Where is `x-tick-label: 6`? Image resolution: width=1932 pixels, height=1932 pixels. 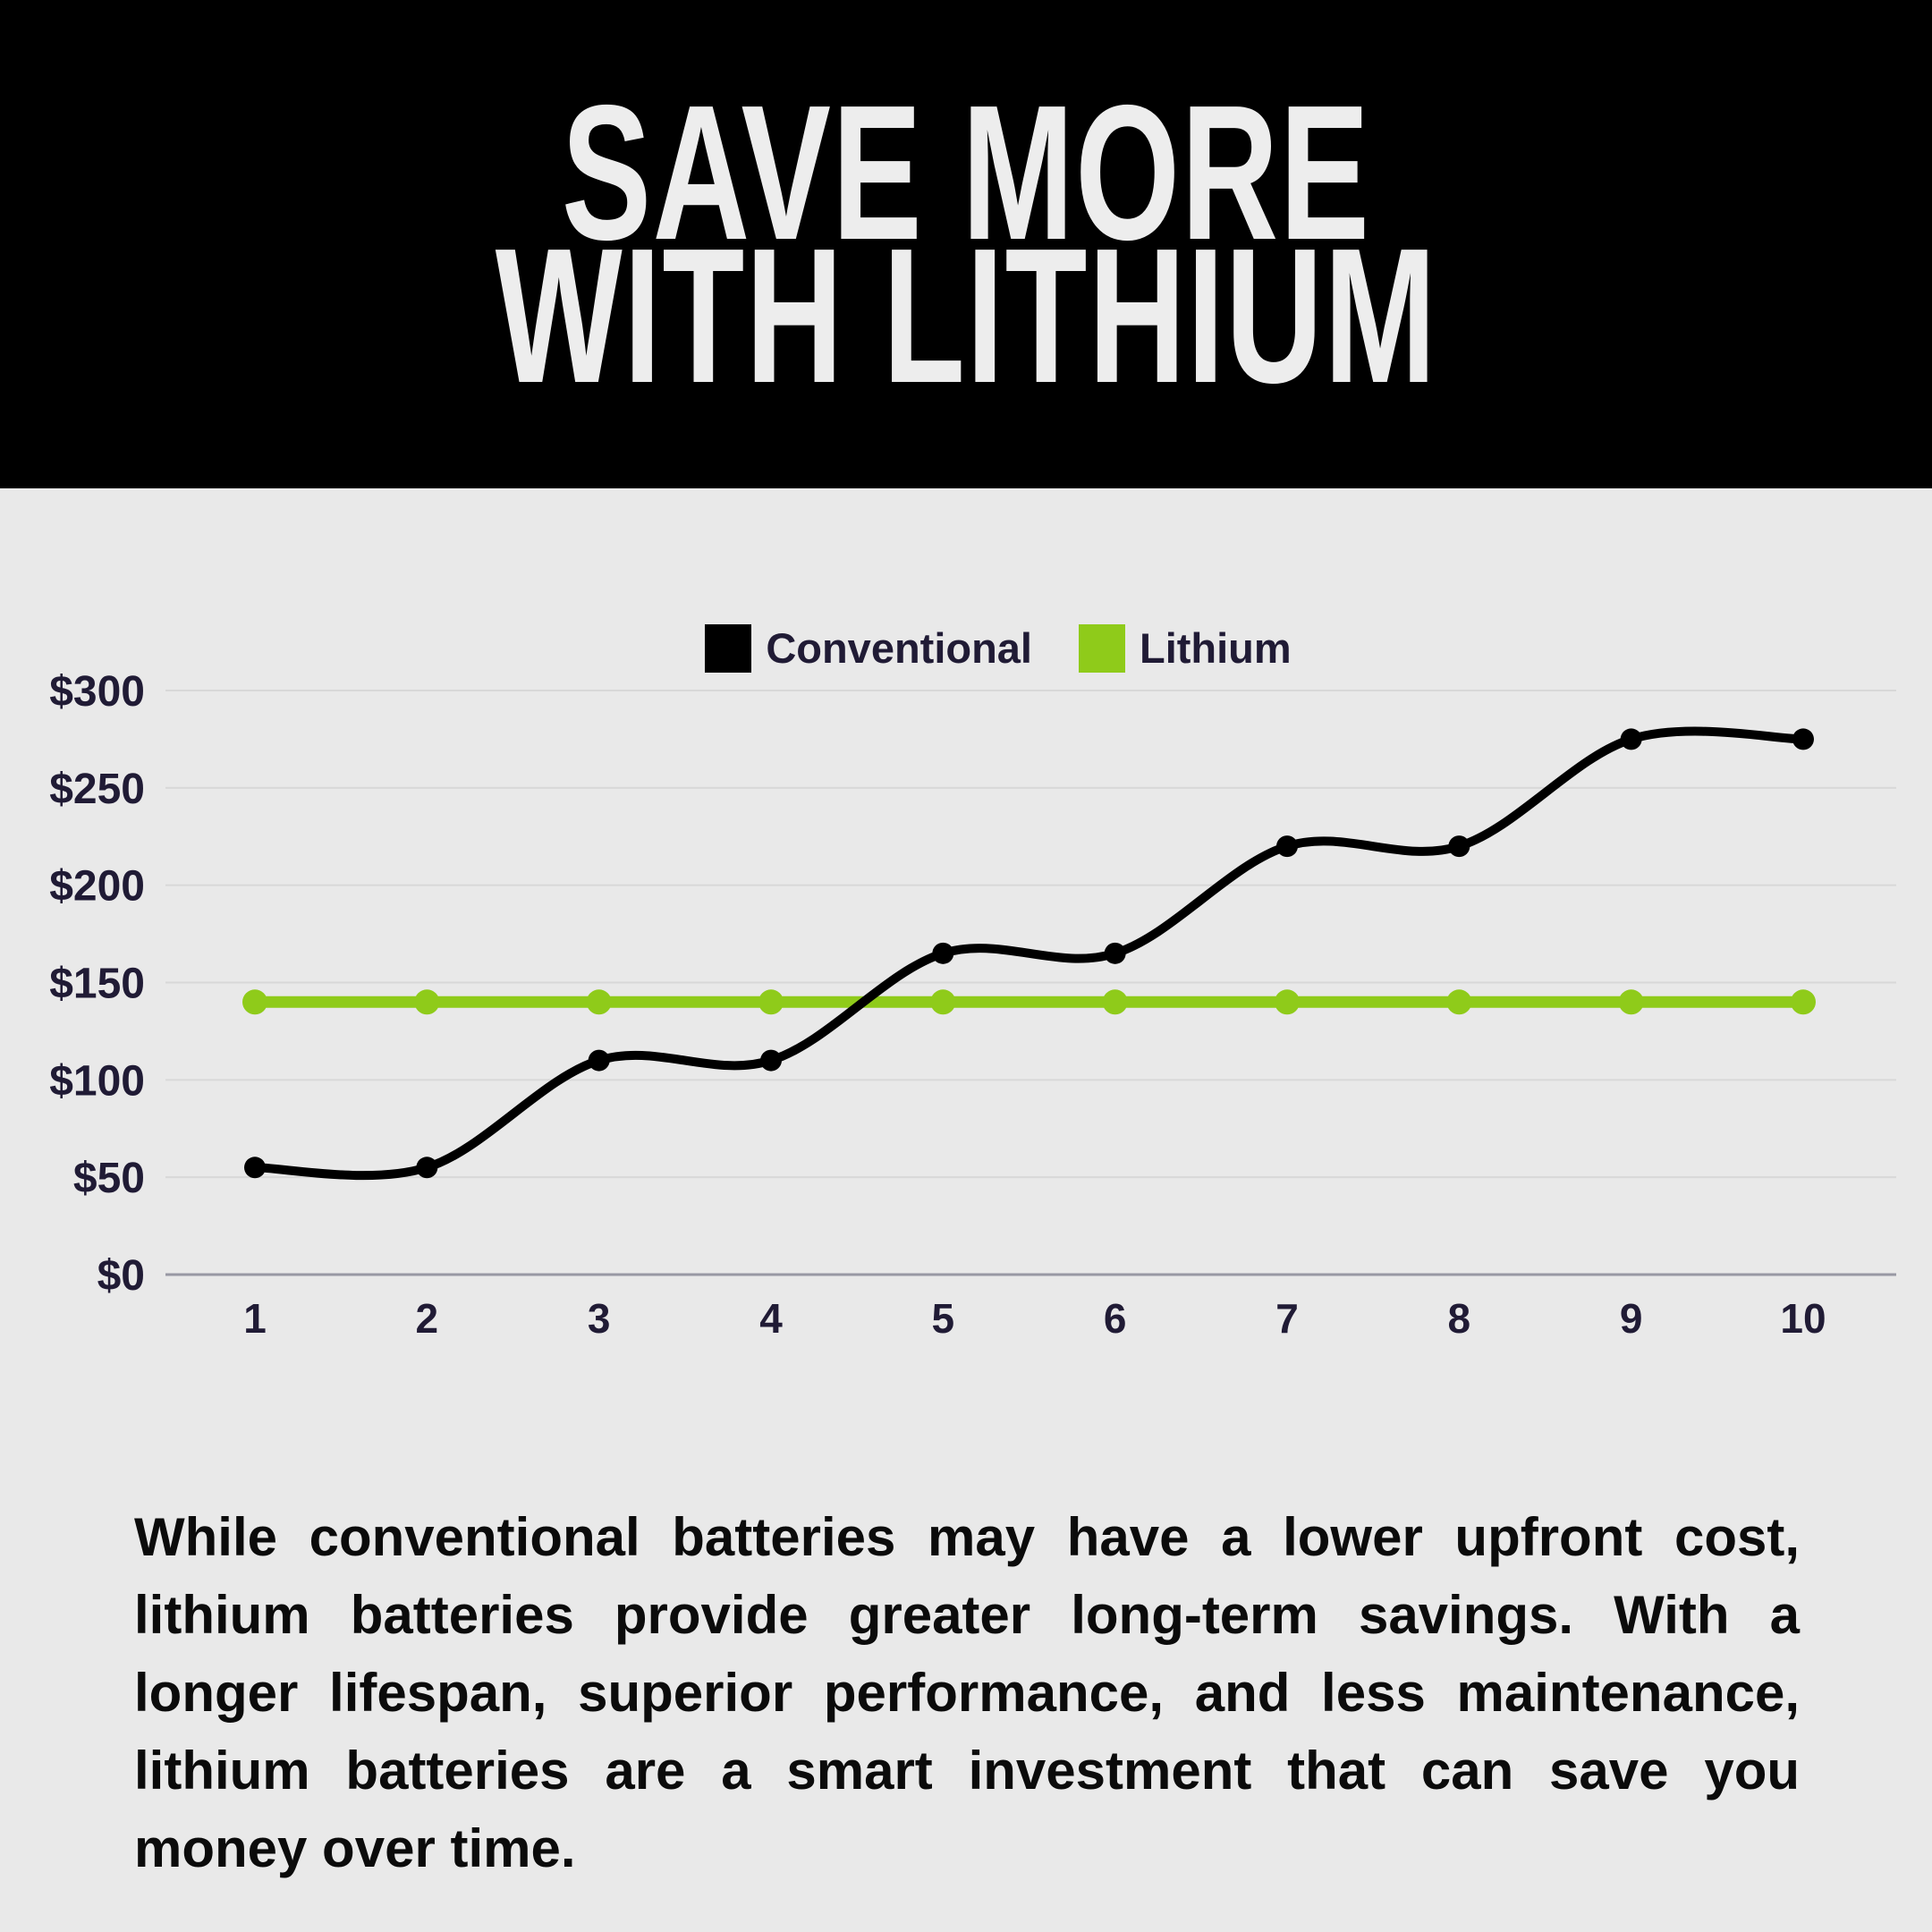 x-tick-label: 6 is located at coordinates (1115, 1318).